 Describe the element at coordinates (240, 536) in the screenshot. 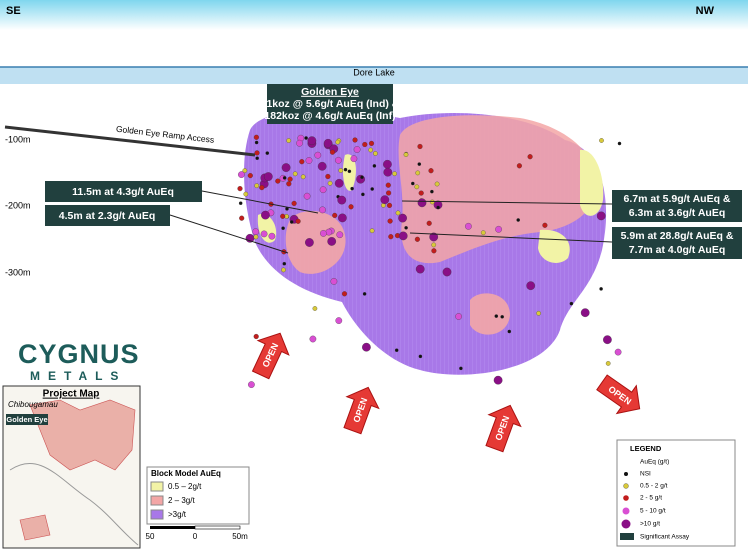

I see `scale-label: 50m` at that location.